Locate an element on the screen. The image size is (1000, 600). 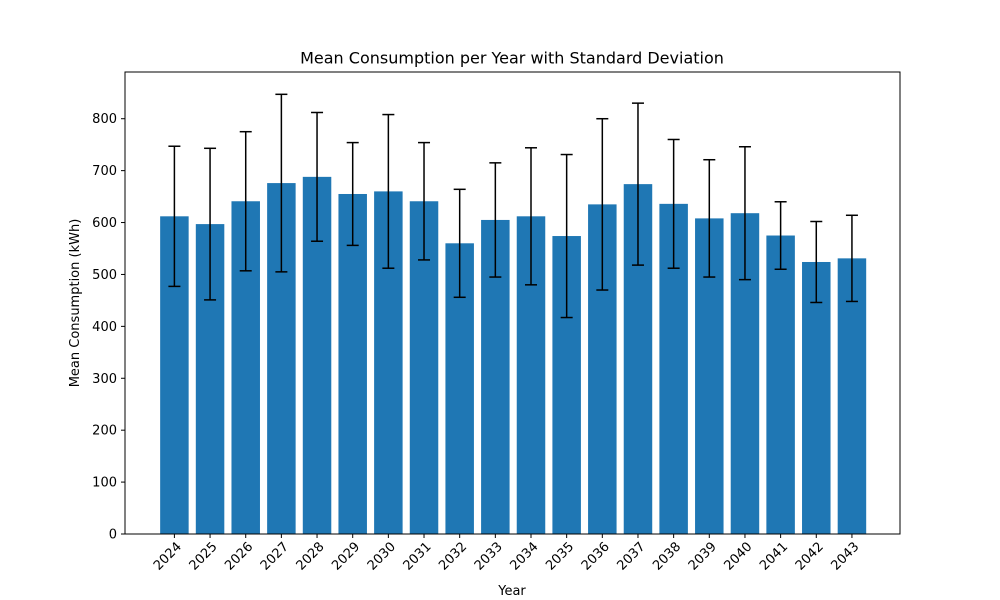
y-tick-label-400: 400 is located at coordinates (104, 327).